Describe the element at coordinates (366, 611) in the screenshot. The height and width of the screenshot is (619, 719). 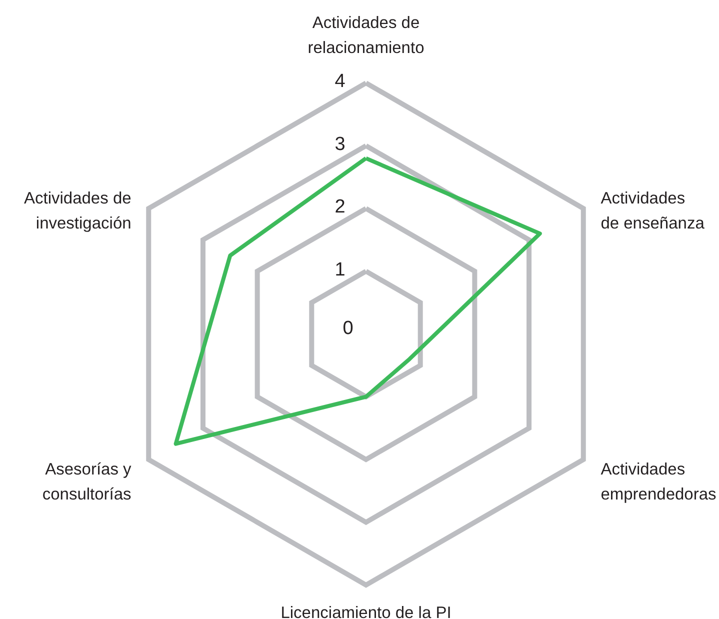
I see `spoke-label: Licenciamiento de la PI` at that location.